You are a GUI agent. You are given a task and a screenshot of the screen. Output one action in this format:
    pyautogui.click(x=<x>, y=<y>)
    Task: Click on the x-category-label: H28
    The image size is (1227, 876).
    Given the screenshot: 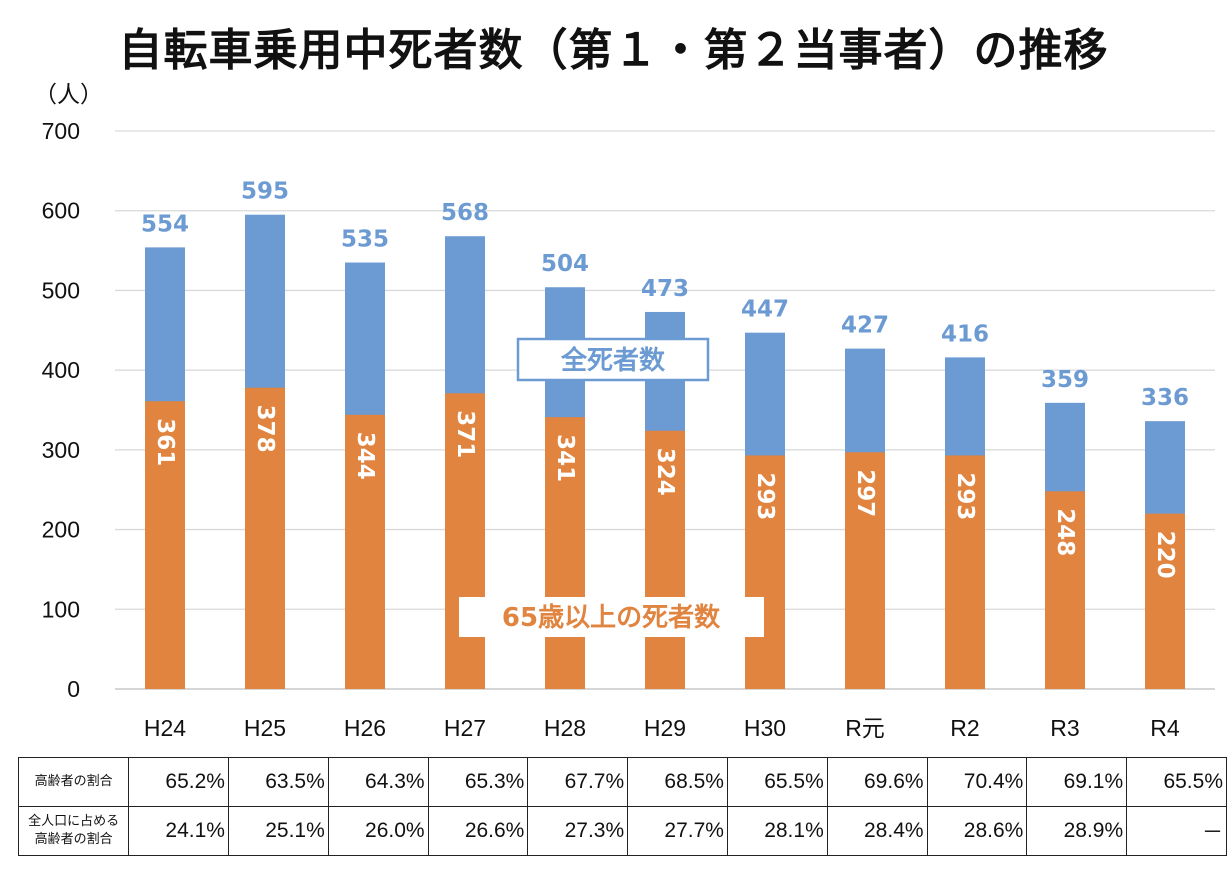 What is the action you would take?
    pyautogui.click(x=565, y=728)
    